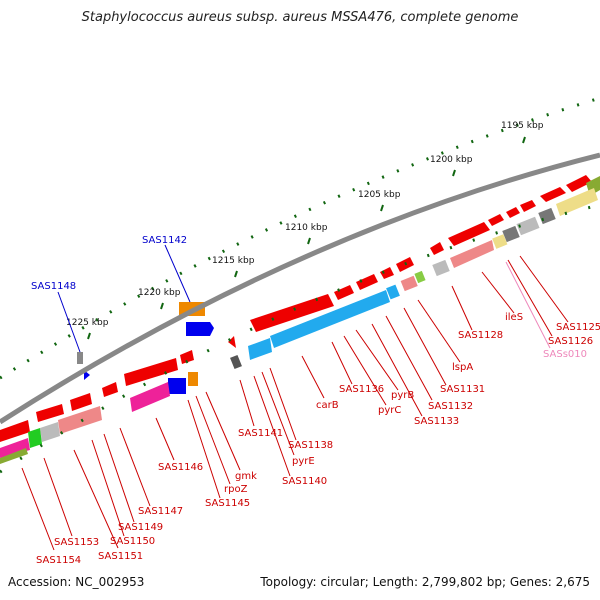 This screenshot has height=600, width=600. I want to click on label-pyre: pyrE, so click(303, 461).